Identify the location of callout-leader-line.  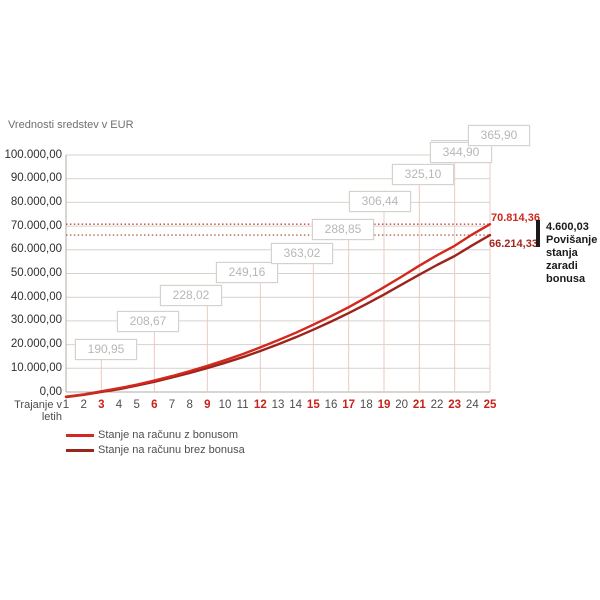
(449, 140).